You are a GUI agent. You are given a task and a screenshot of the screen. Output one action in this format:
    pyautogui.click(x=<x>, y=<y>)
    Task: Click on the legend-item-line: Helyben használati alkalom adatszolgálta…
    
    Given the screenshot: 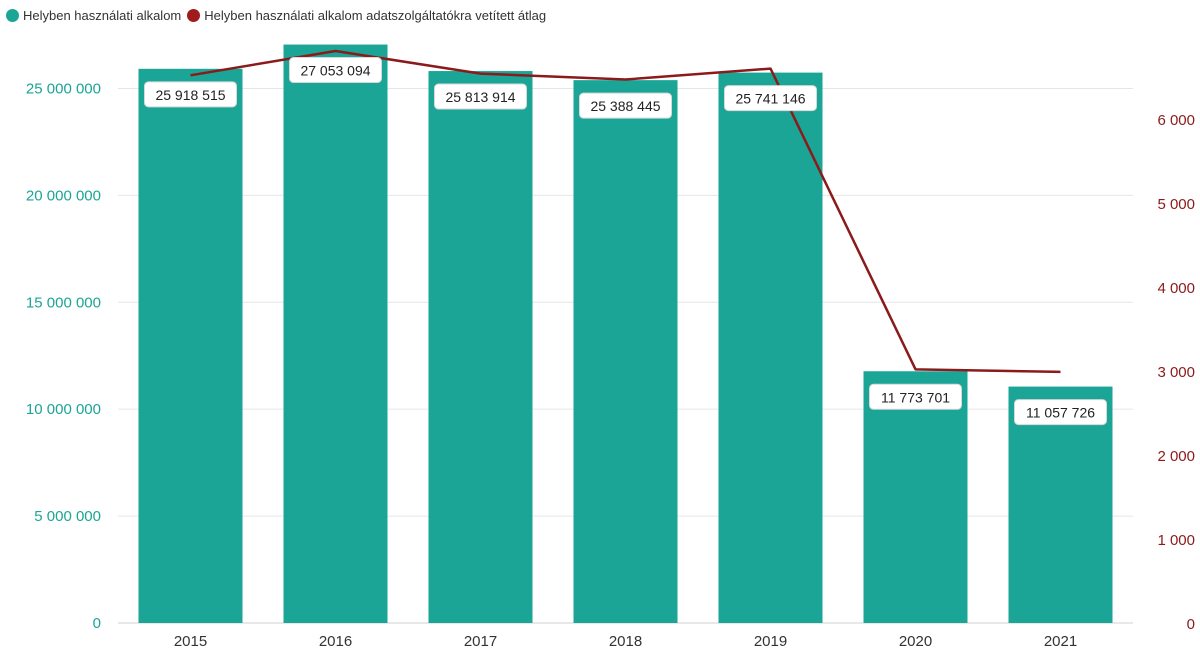 What is the action you would take?
    pyautogui.click(x=366, y=15)
    